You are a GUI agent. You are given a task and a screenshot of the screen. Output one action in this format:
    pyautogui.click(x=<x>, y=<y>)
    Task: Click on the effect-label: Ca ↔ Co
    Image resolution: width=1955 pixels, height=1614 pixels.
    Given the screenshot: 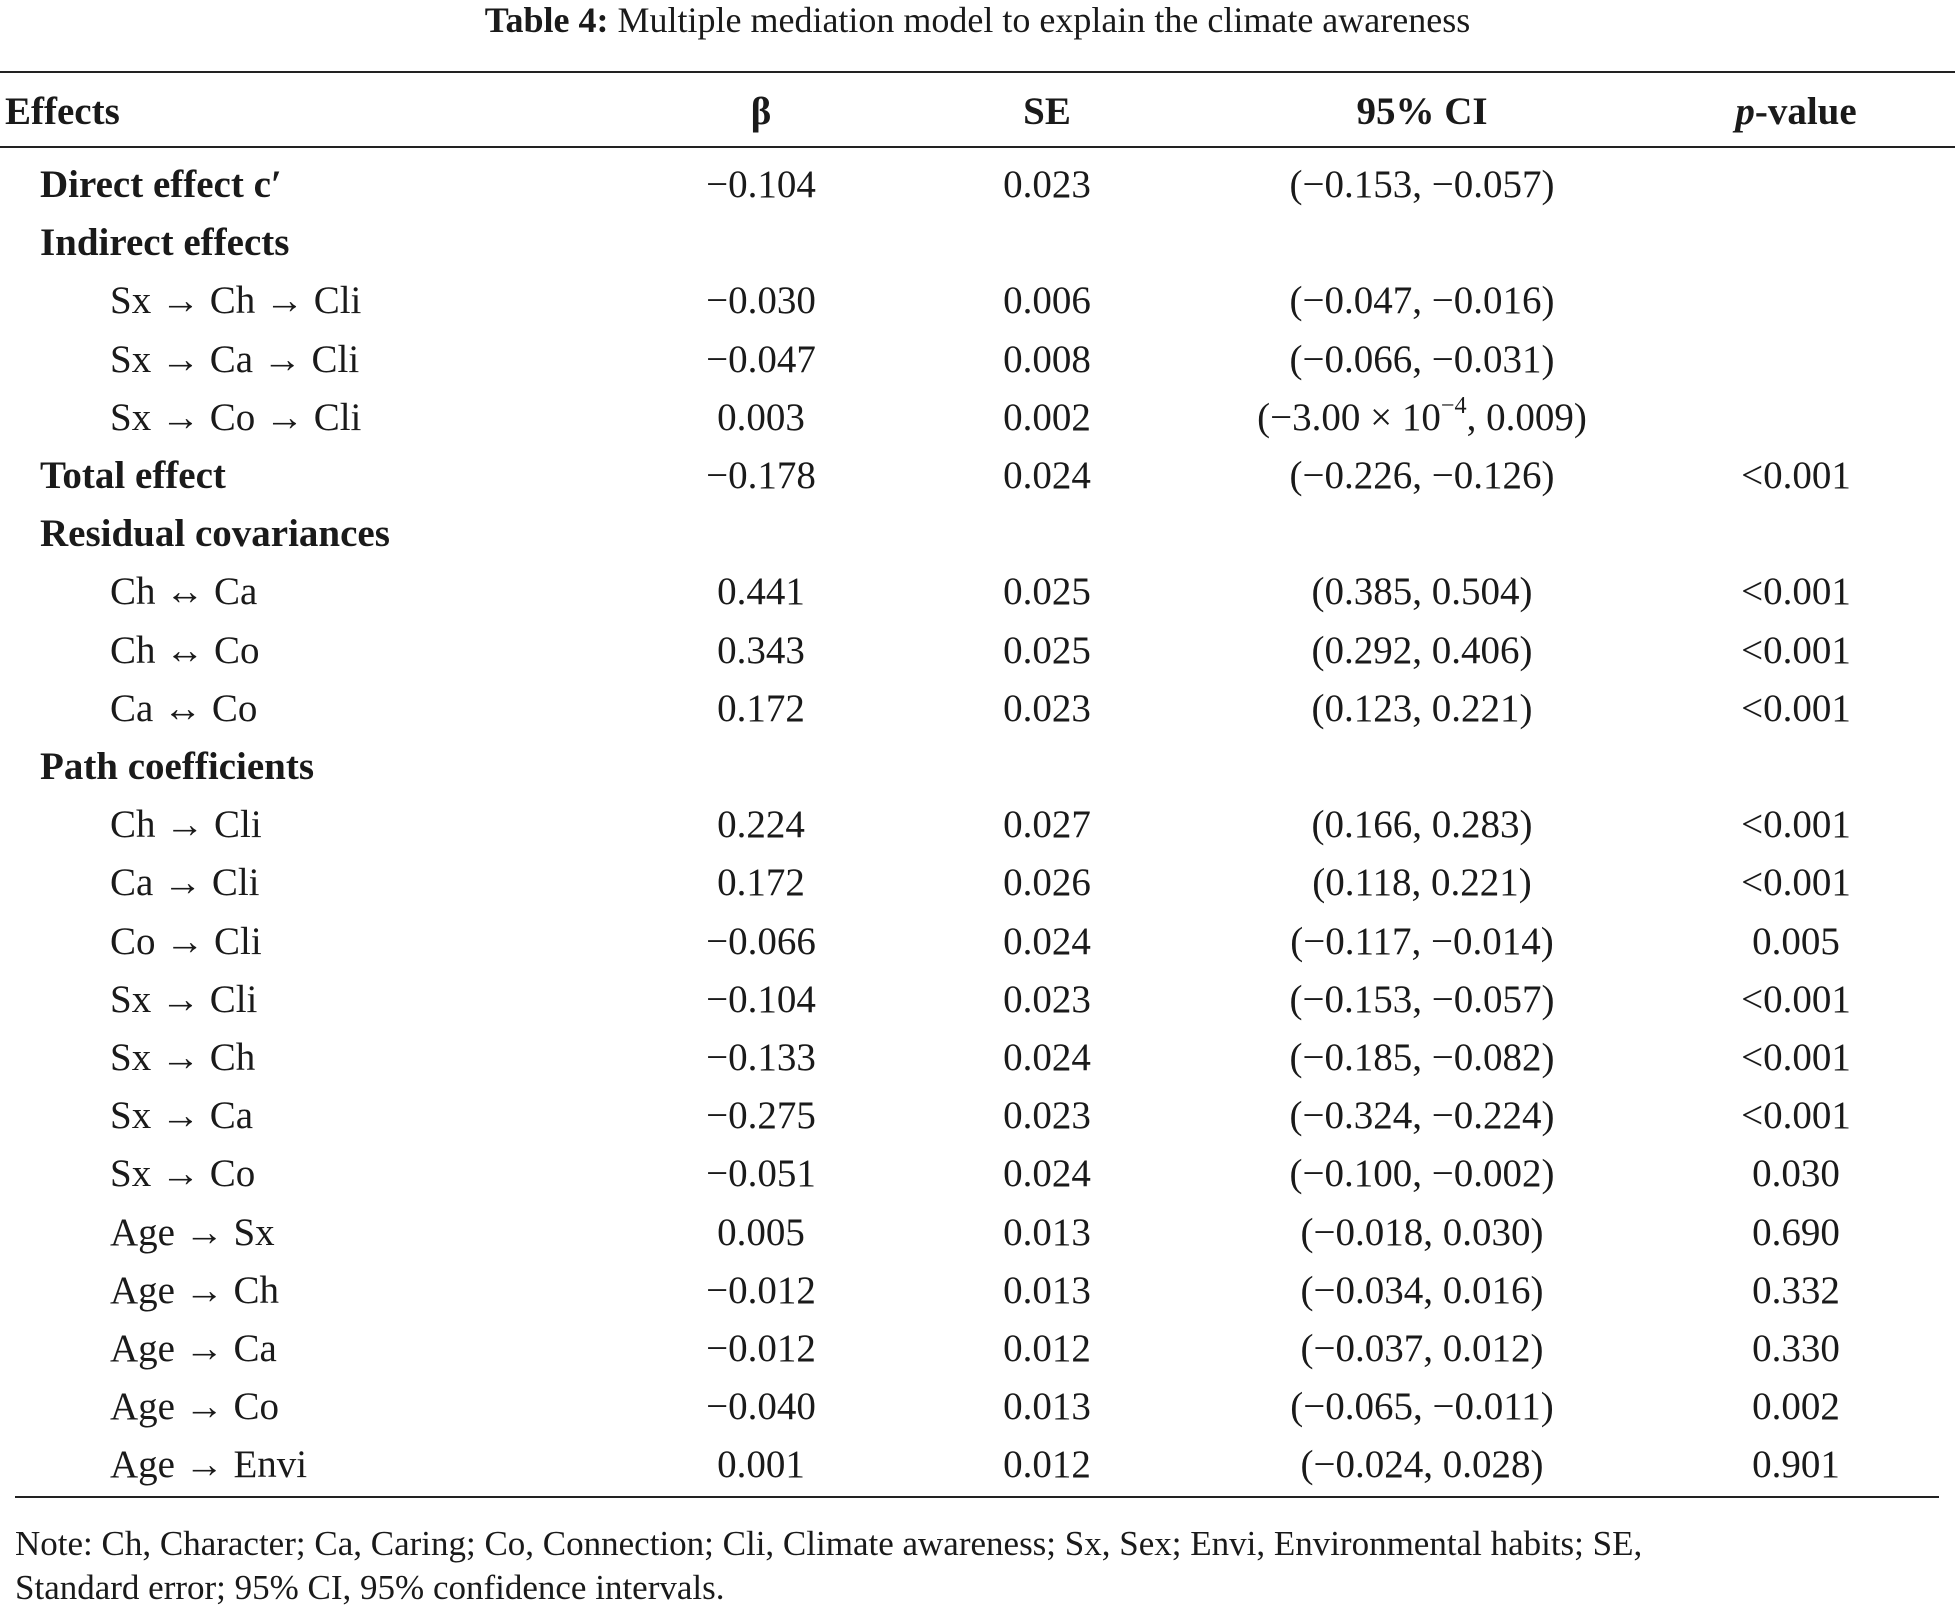 What is the action you would take?
    pyautogui.click(x=184, y=708)
    